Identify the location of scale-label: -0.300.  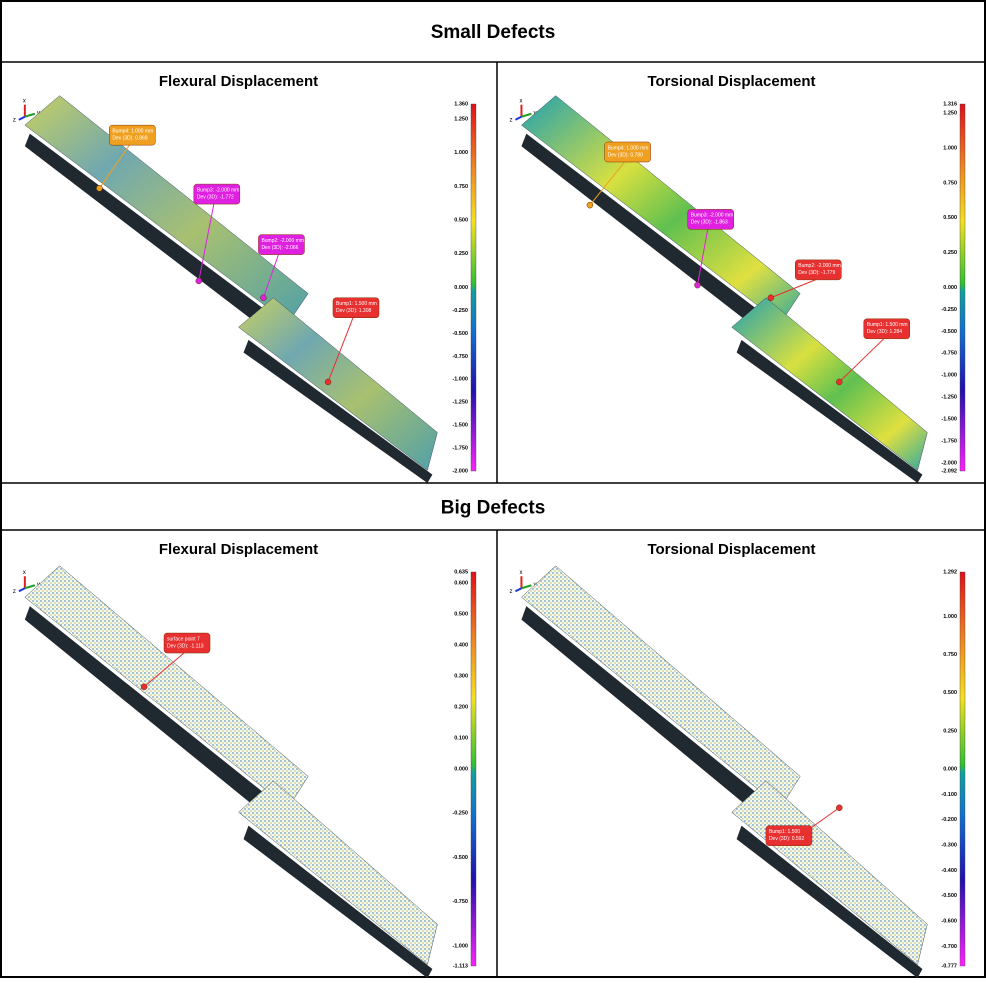
(949, 846).